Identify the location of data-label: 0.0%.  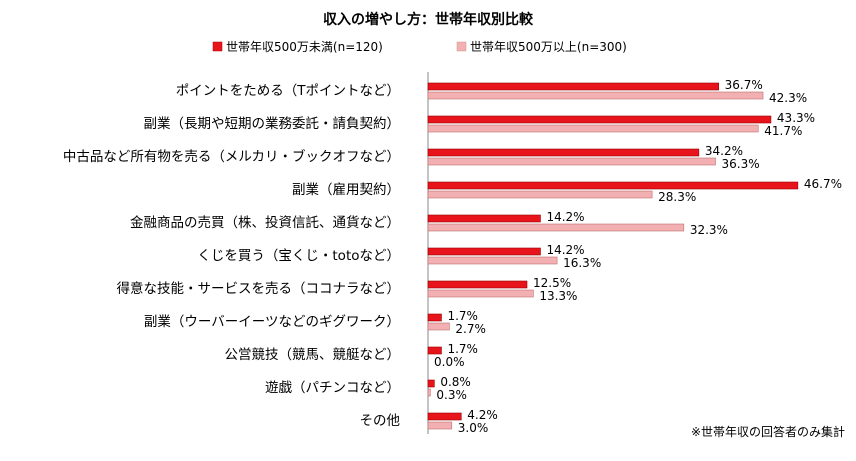
(449, 362).